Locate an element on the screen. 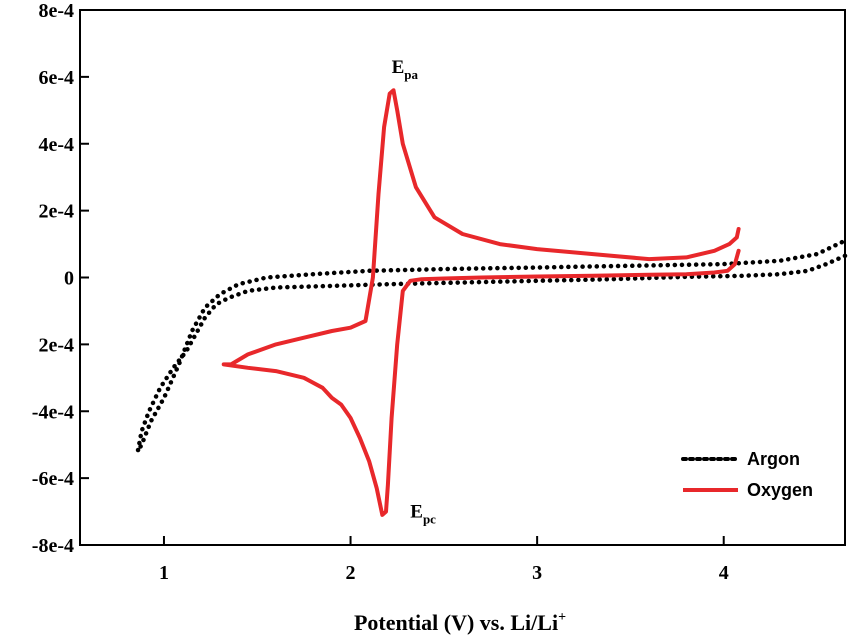  epa-label: Epa is located at coordinates (405, 69).